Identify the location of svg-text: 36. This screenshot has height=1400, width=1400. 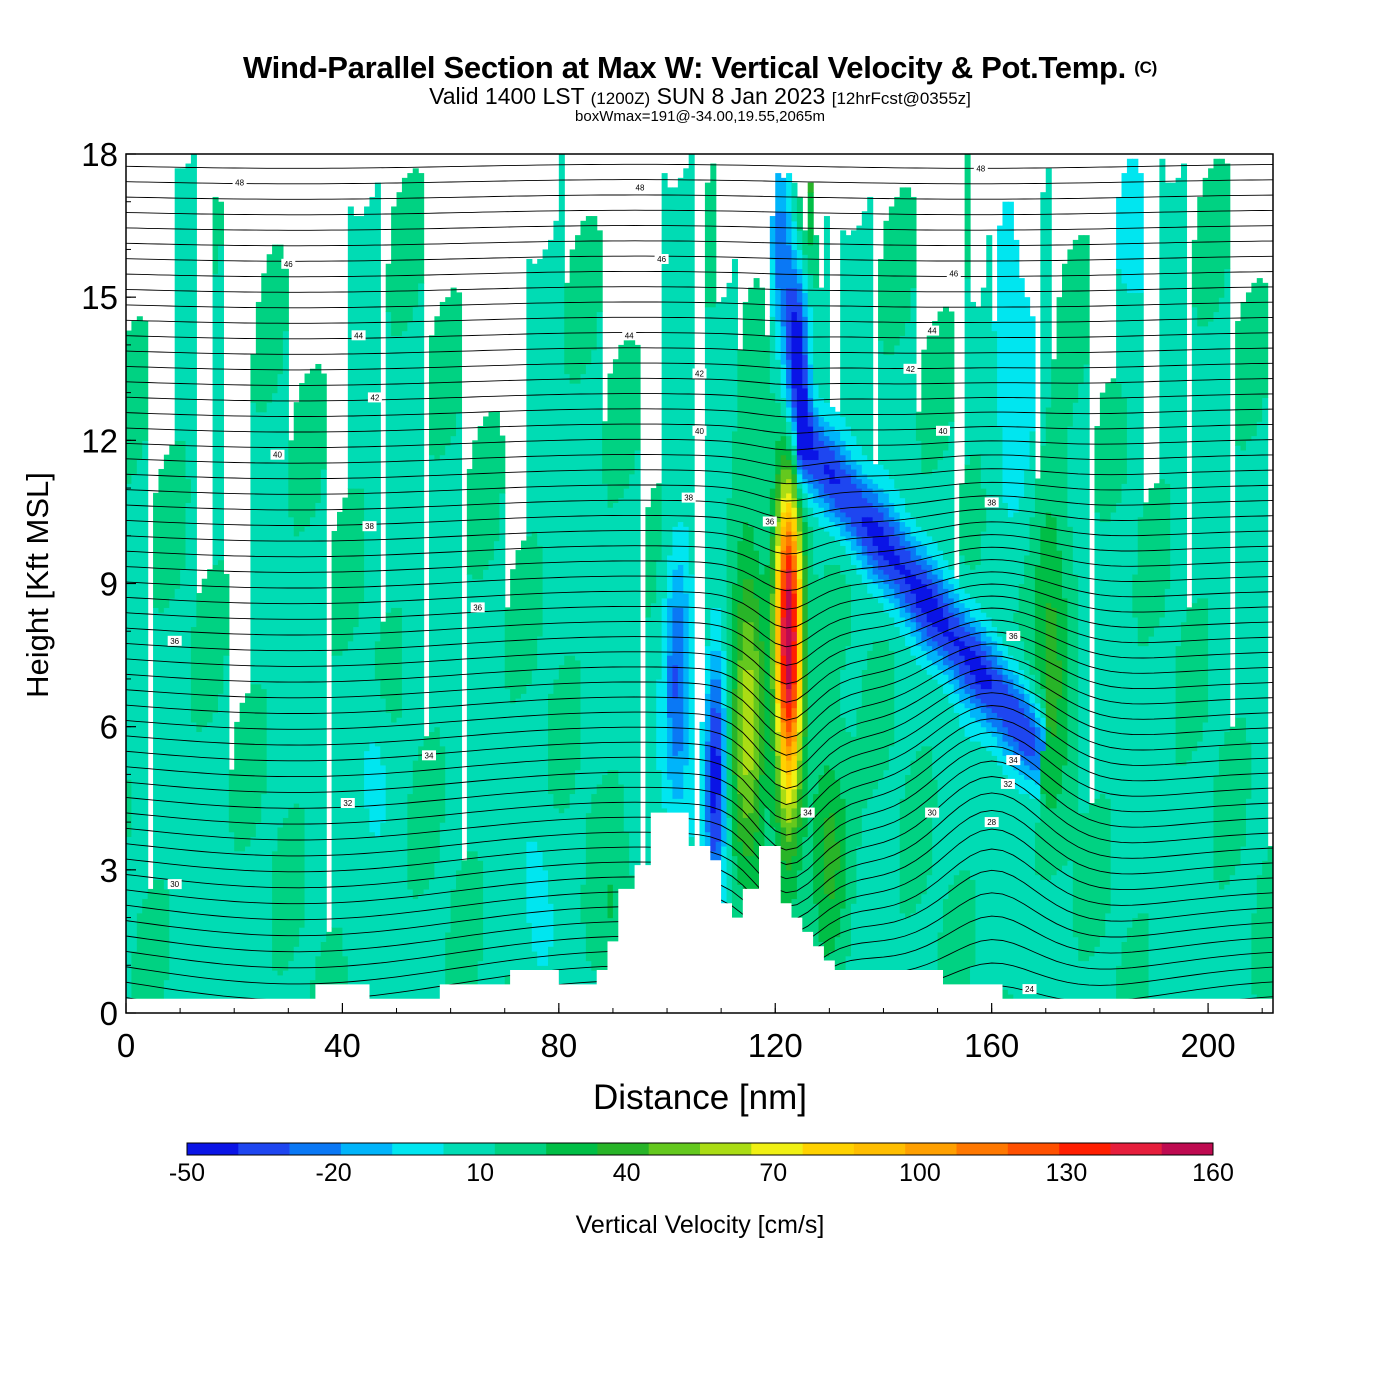
(1013, 636).